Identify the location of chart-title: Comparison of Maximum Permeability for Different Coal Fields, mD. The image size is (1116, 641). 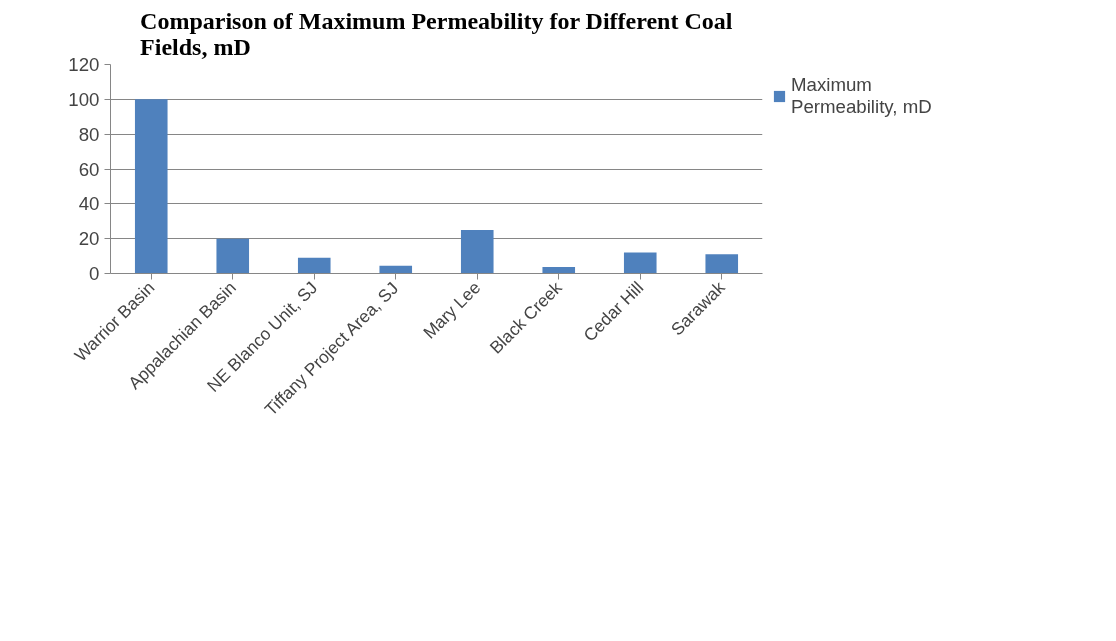
(436, 33).